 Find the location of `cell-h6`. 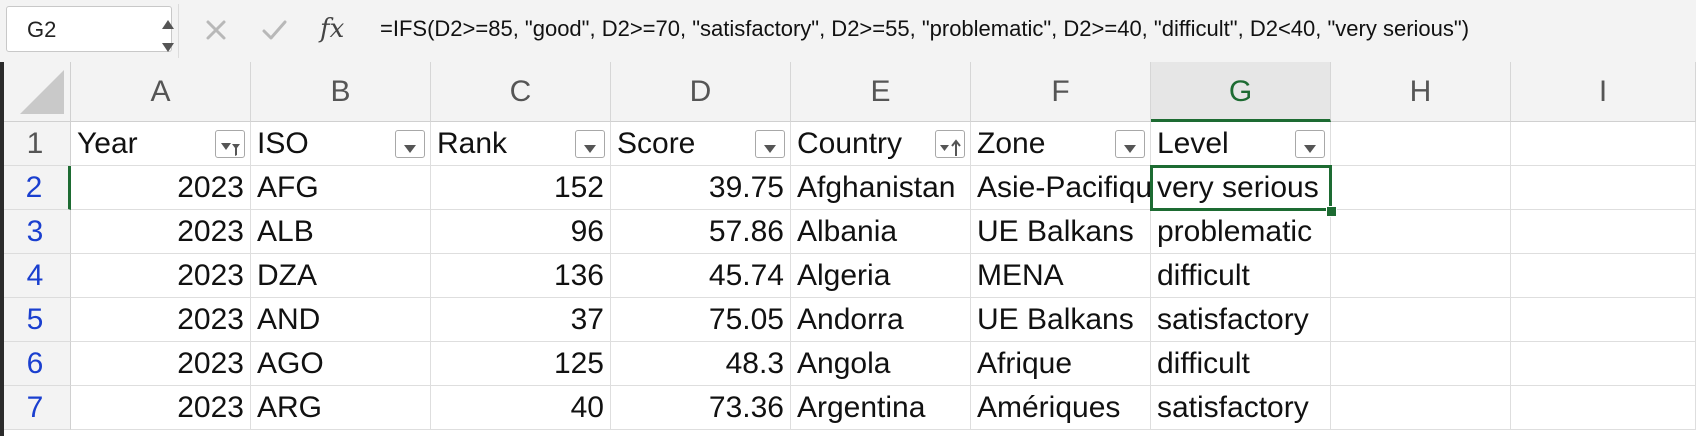

cell-h6 is located at coordinates (1421, 364).